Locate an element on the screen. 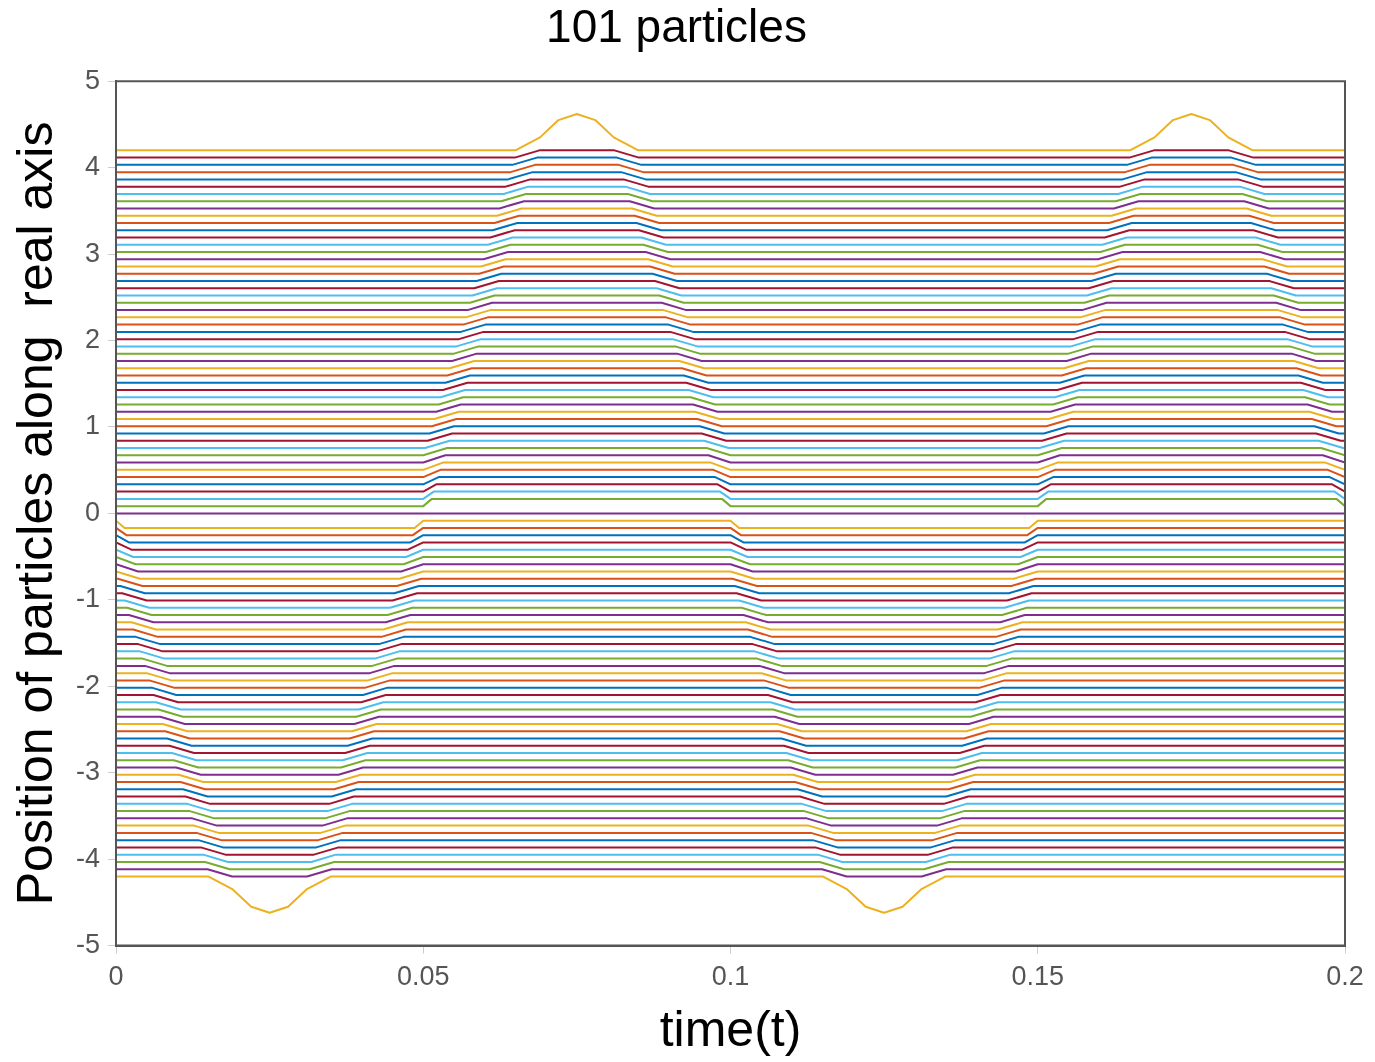 The height and width of the screenshot is (1062, 1375). x-tick-label: 0.15 is located at coordinates (1038, 976).